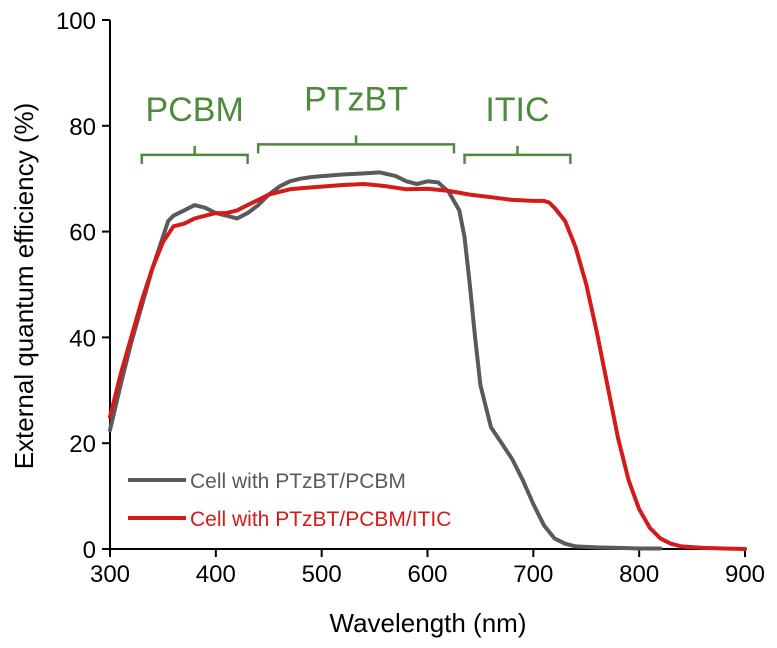 The height and width of the screenshot is (648, 777). What do you see at coordinates (533, 574) in the screenshot?
I see `x-tick-label: 700` at bounding box center [533, 574].